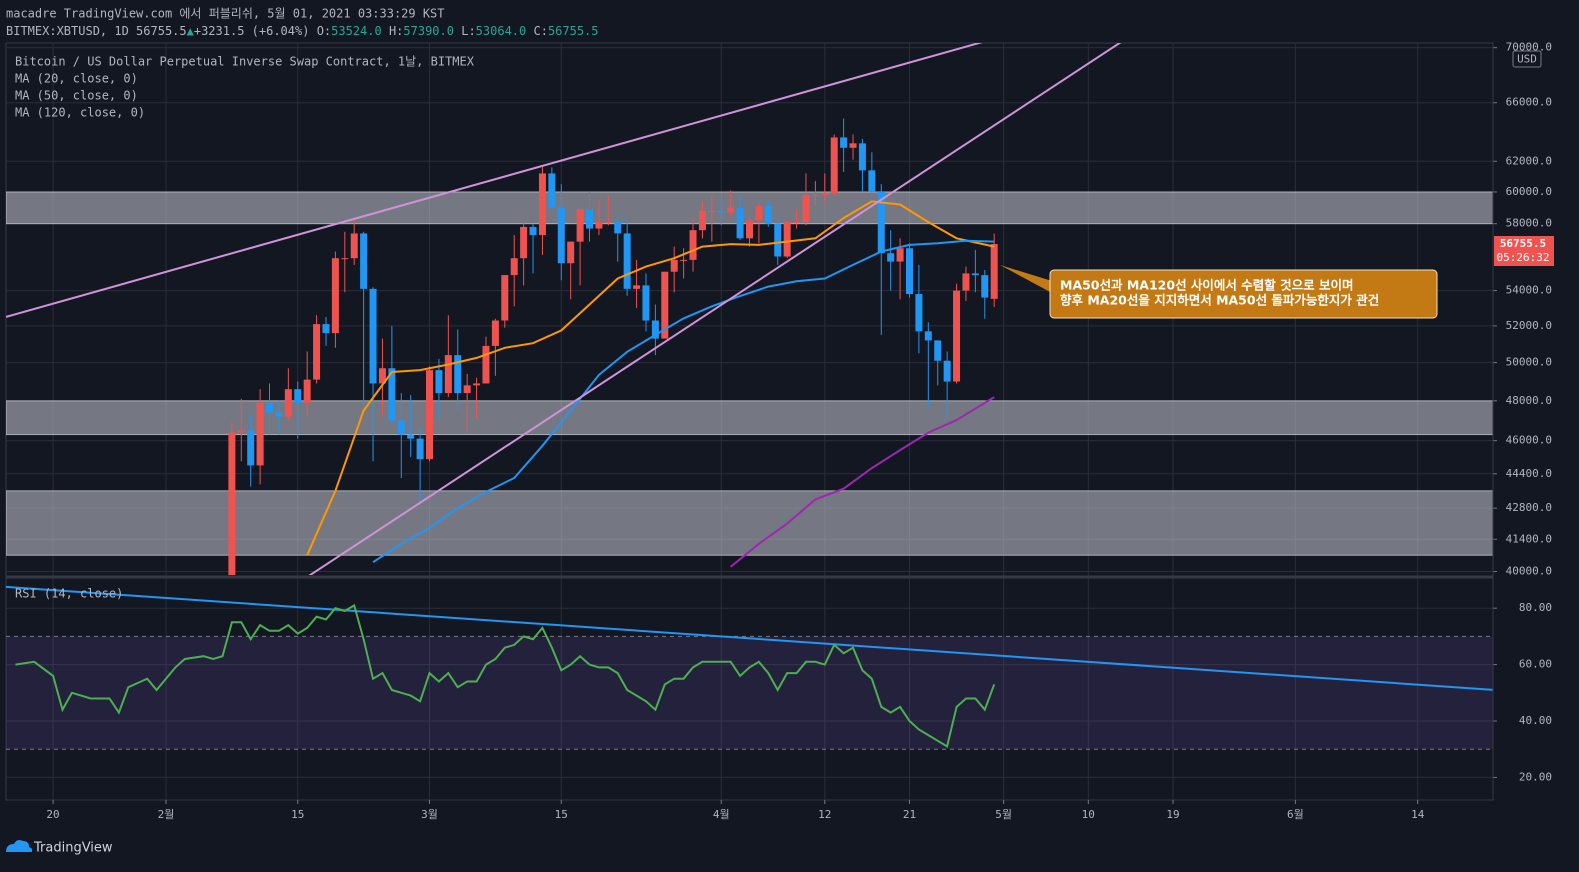 This screenshot has height=872, width=1579. I want to click on y-tick-label: 54000.0, so click(1529, 290).